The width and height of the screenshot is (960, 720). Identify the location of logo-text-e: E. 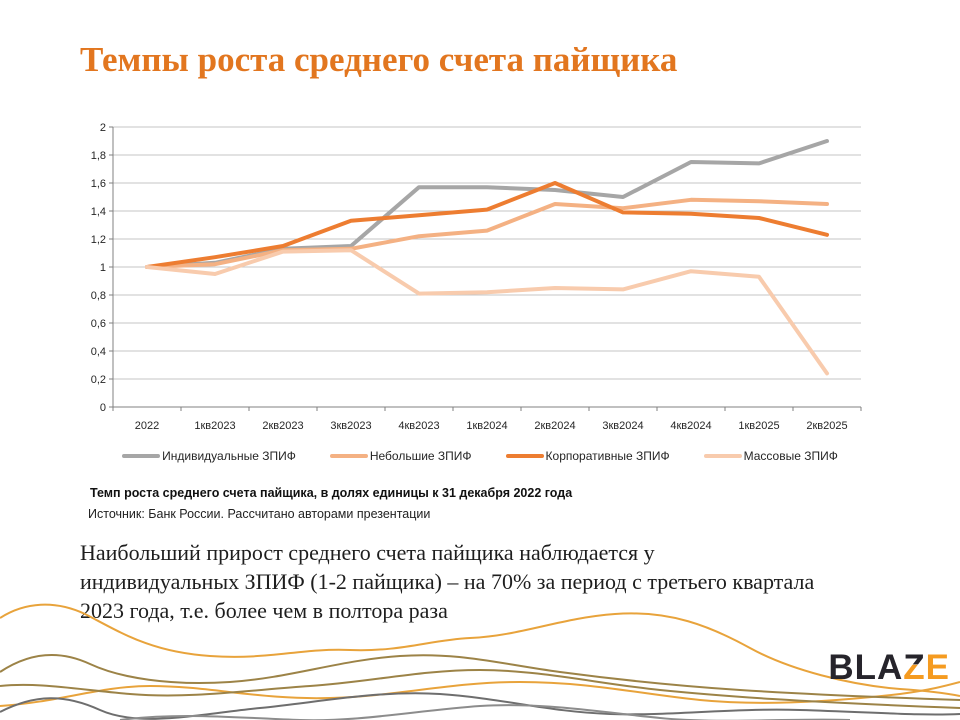
(937, 667).